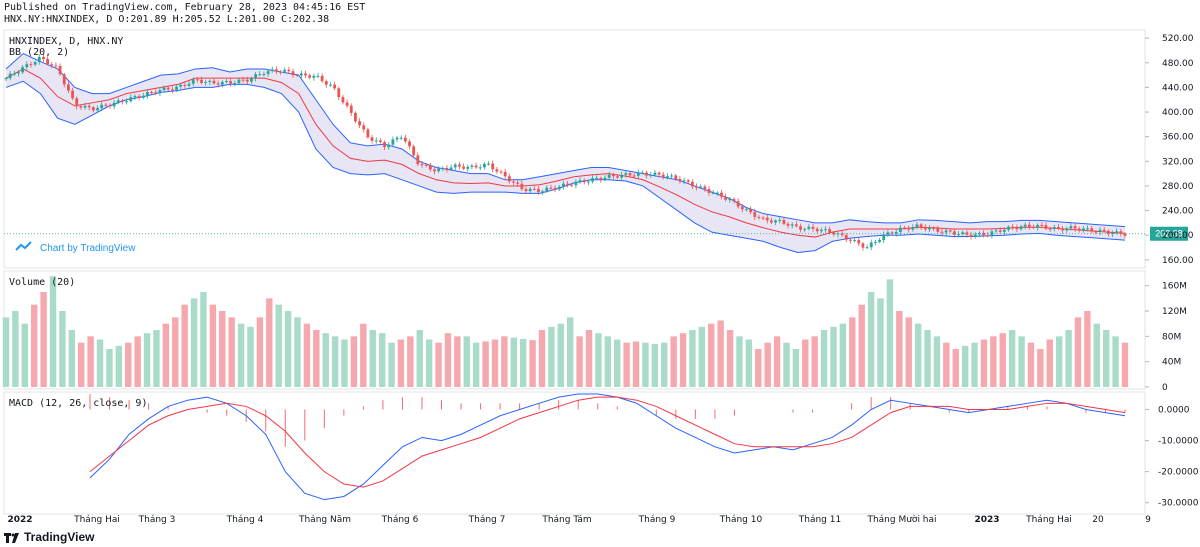 Image resolution: width=1200 pixels, height=547 pixels. What do you see at coordinates (1178, 187) in the screenshot?
I see `price-tick-label: 280.00` at bounding box center [1178, 187].